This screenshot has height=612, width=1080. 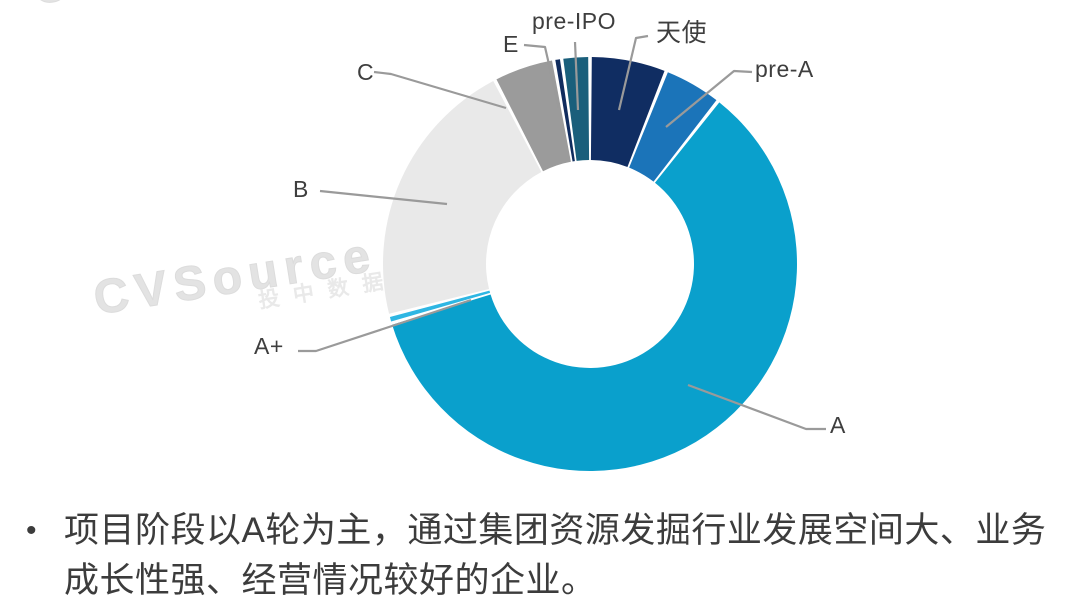 What do you see at coordinates (533, 116) in the screenshot?
I see `donut-slice-C` at bounding box center [533, 116].